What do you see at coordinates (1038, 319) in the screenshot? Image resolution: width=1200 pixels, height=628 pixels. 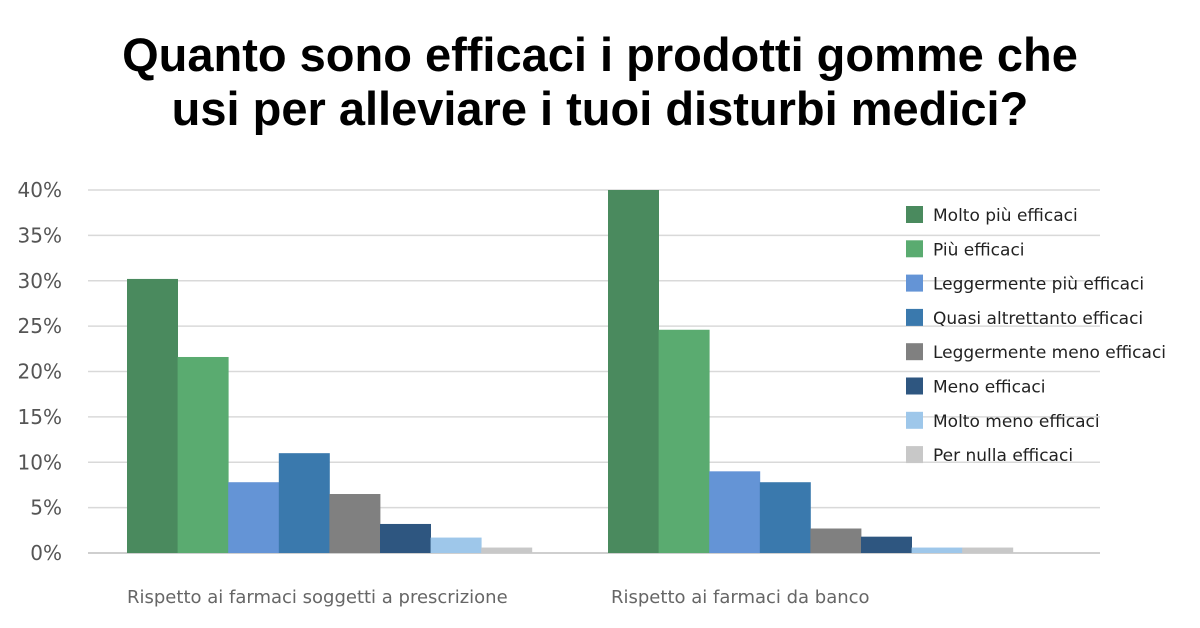 I see `legend-label: Quasi altrettanto efficaci` at bounding box center [1038, 319].